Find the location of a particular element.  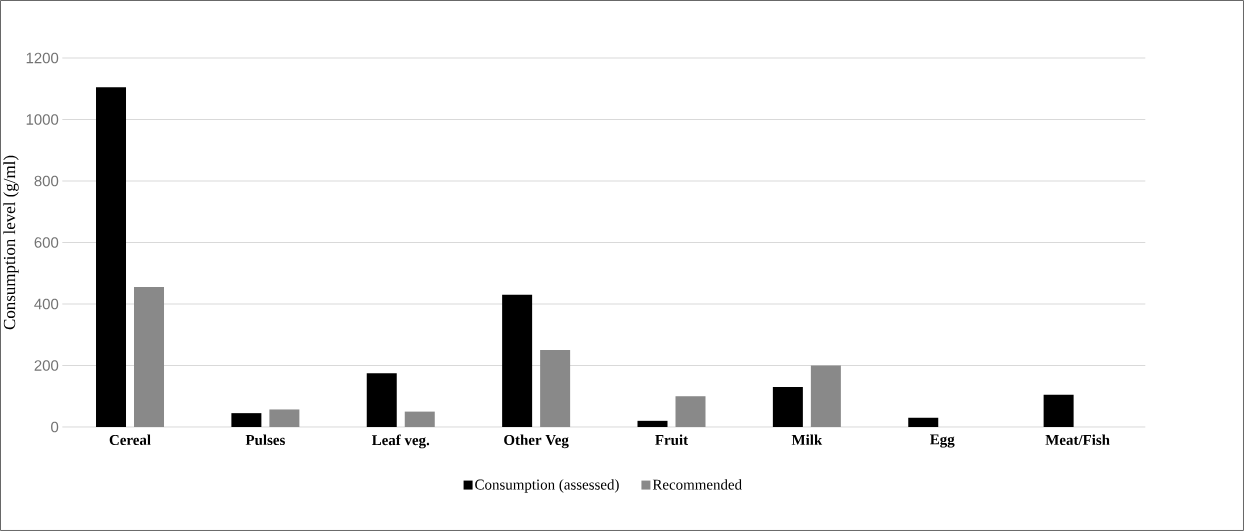

x-tick-label: Meat/Fish is located at coordinates (1077, 440).